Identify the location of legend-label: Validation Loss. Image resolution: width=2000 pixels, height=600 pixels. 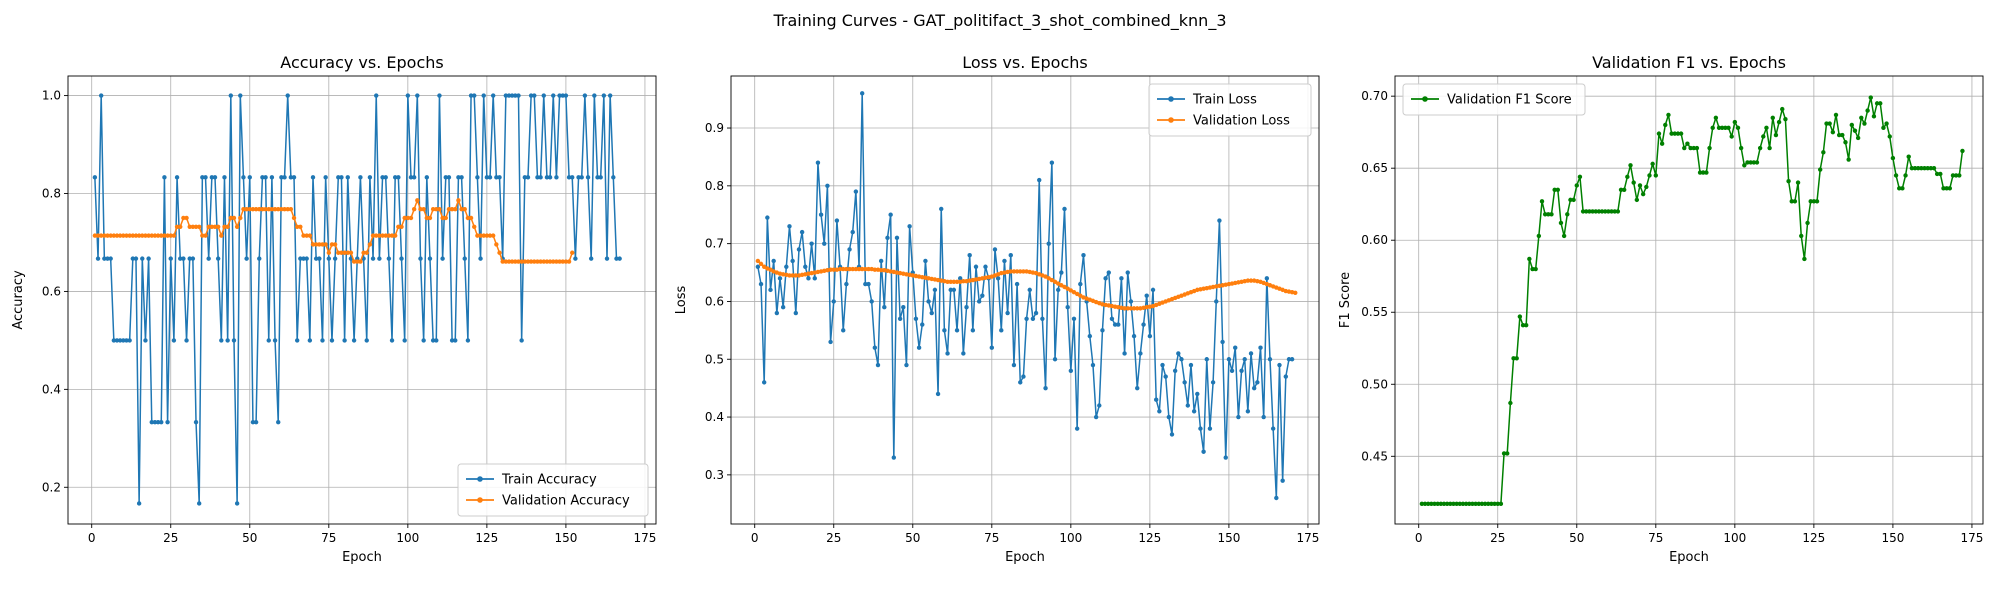
(1241, 121).